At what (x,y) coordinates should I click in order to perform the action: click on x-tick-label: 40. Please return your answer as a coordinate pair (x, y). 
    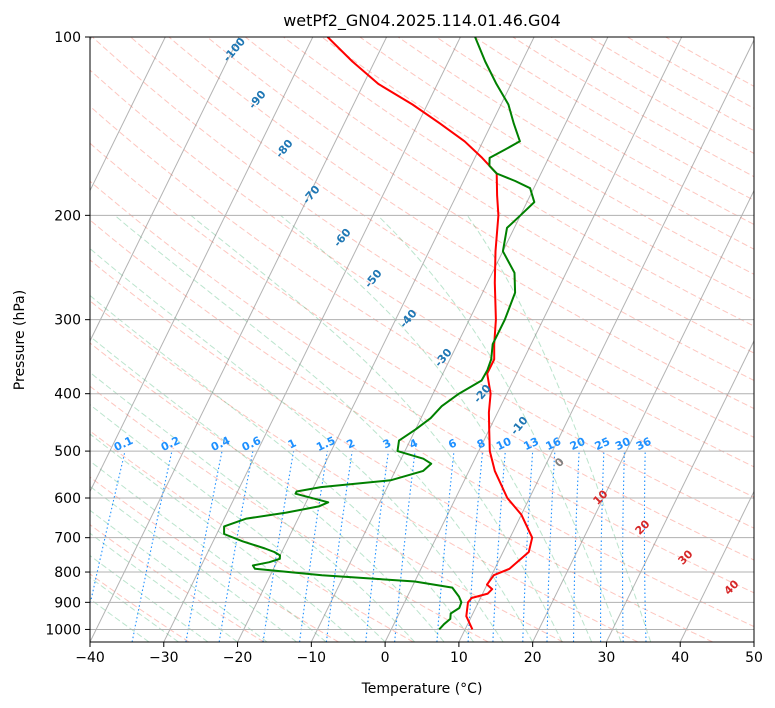
    Looking at the image, I should click on (680, 658).